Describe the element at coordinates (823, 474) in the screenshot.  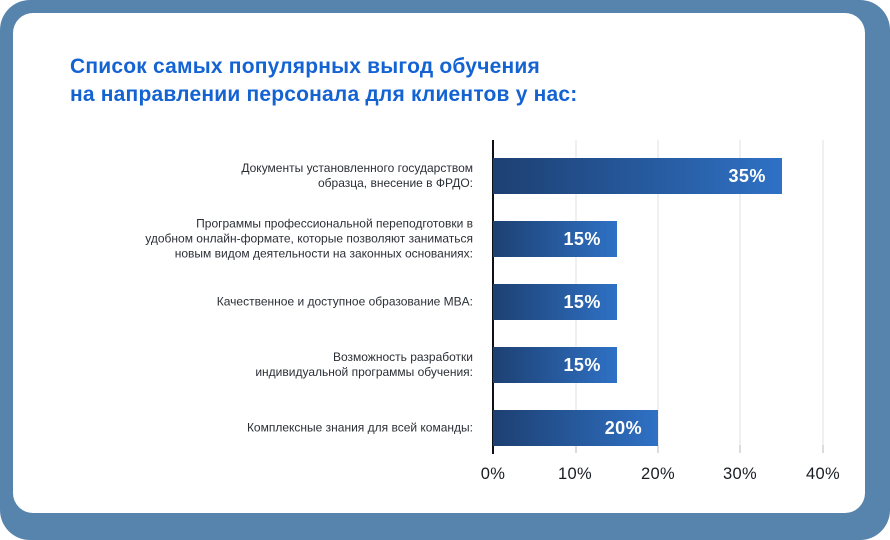
I see `x-tick-label: 40%` at that location.